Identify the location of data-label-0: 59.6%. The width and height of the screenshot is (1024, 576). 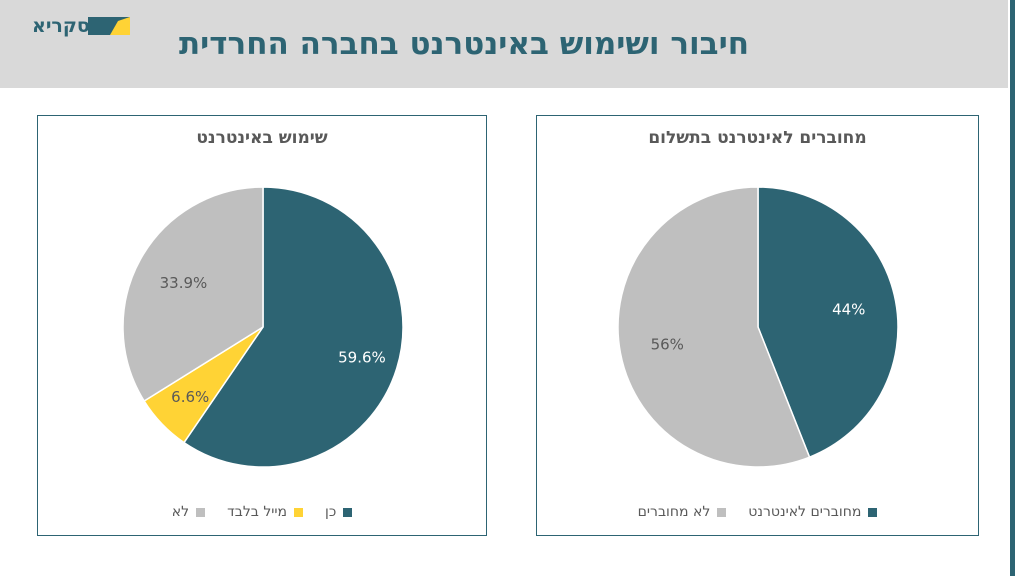
(362, 358).